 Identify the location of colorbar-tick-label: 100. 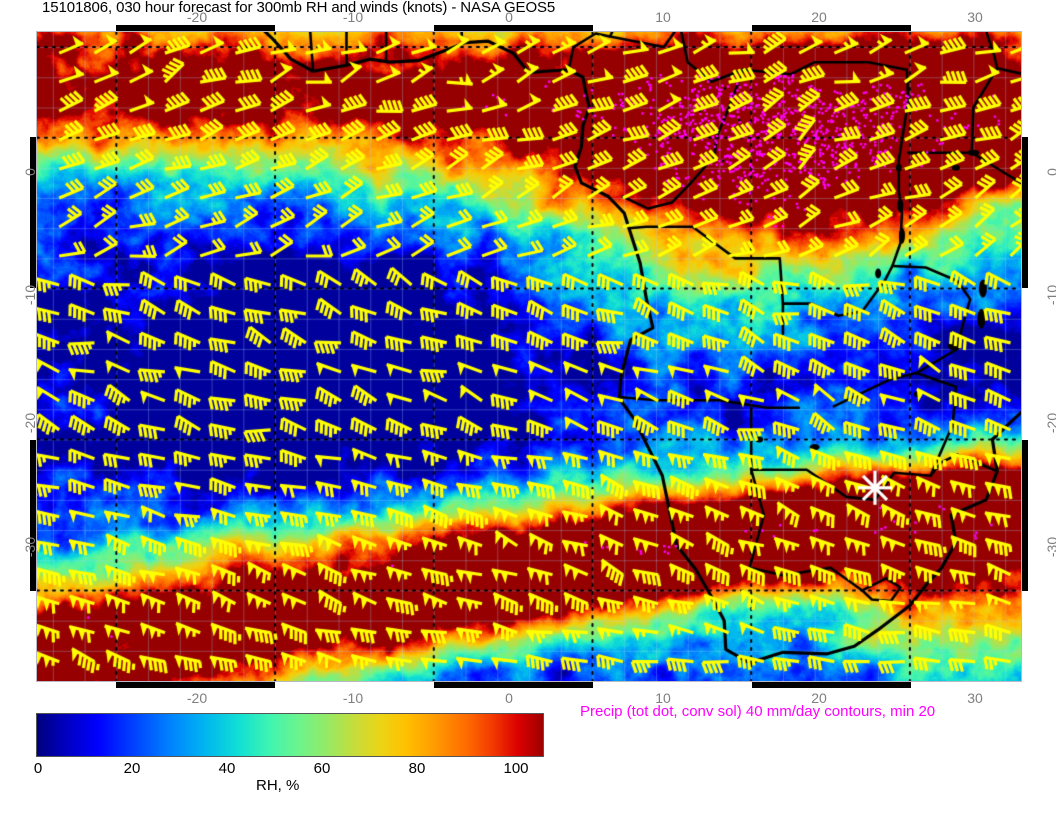
(516, 768).